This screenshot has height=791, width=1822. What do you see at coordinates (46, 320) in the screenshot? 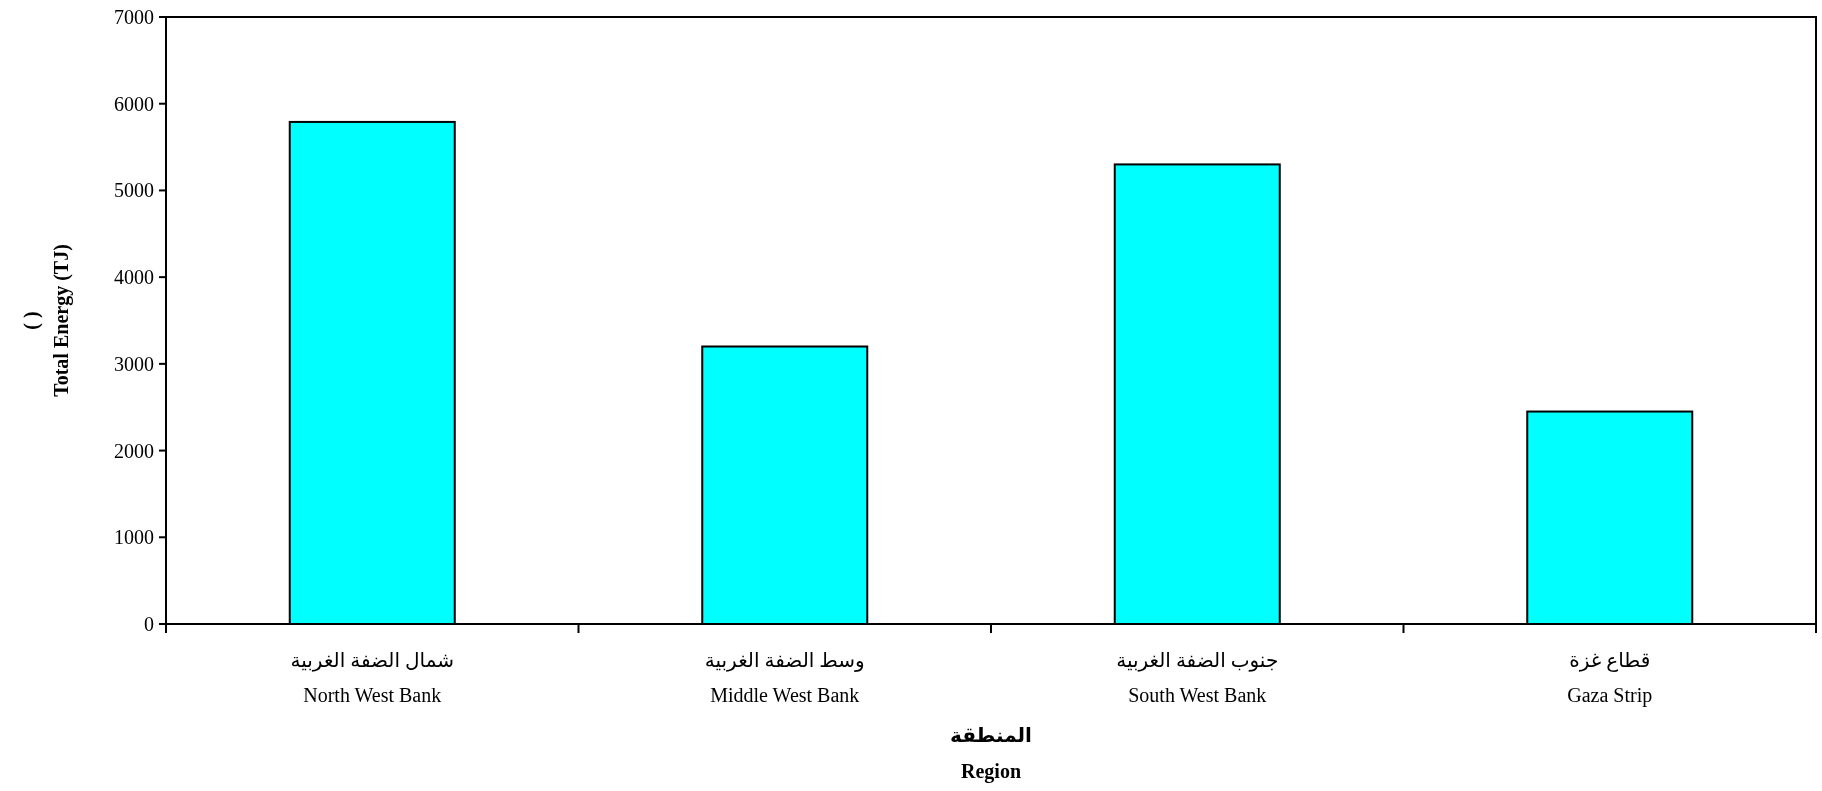
I see `y-axis-title: ( ) Total Energy (TJ)` at bounding box center [46, 320].